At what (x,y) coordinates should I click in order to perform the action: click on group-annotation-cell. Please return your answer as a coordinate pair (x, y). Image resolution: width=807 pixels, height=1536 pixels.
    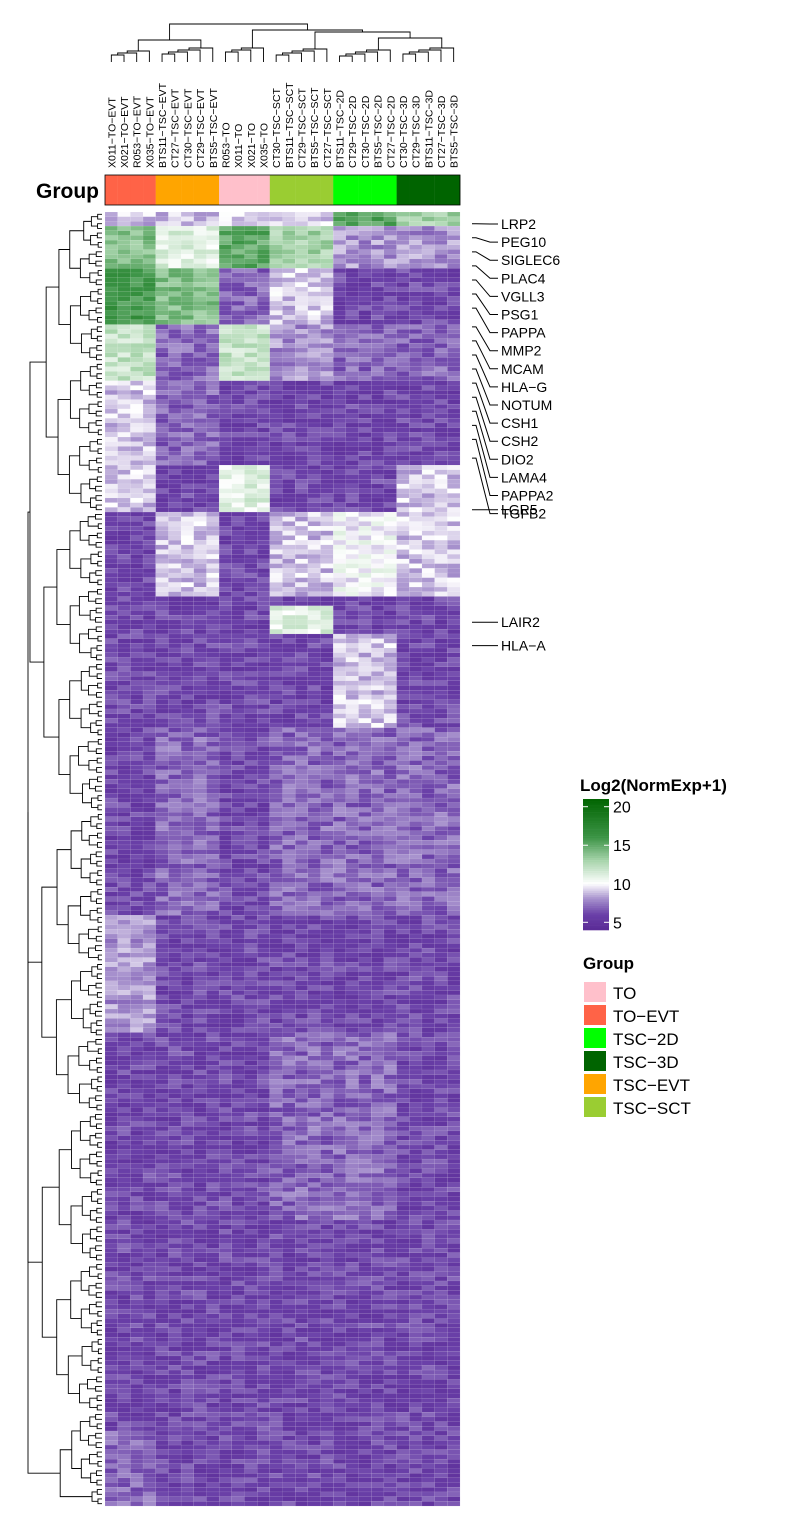
    Looking at the image, I should click on (340, 190).